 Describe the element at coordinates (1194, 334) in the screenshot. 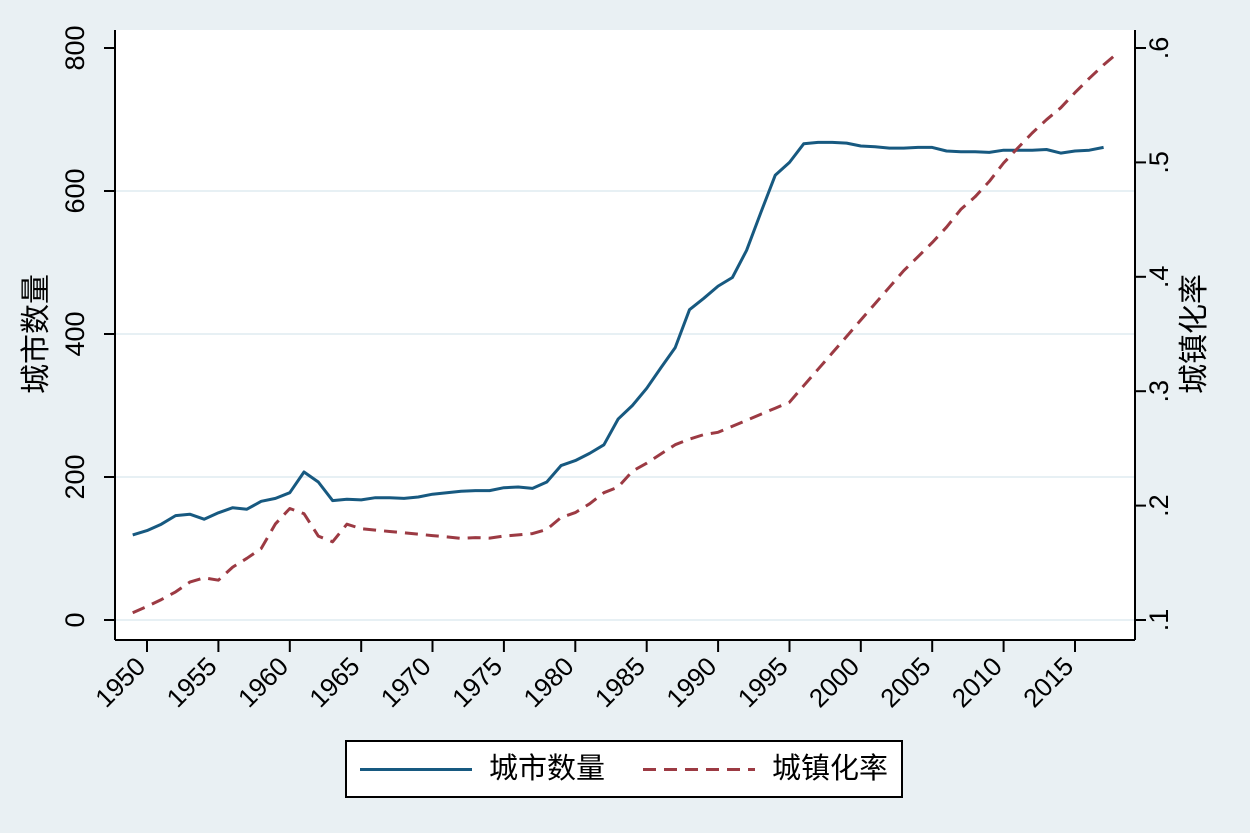

I see `y-right-axis-title: 城镇化率` at that location.